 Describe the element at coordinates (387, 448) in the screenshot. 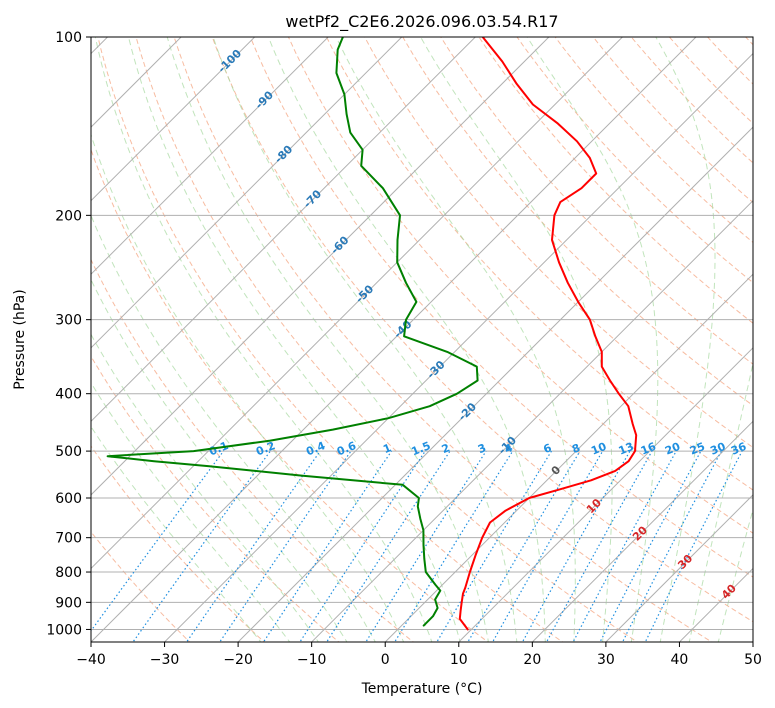

I see `mixing-ratio-label: 1` at that location.